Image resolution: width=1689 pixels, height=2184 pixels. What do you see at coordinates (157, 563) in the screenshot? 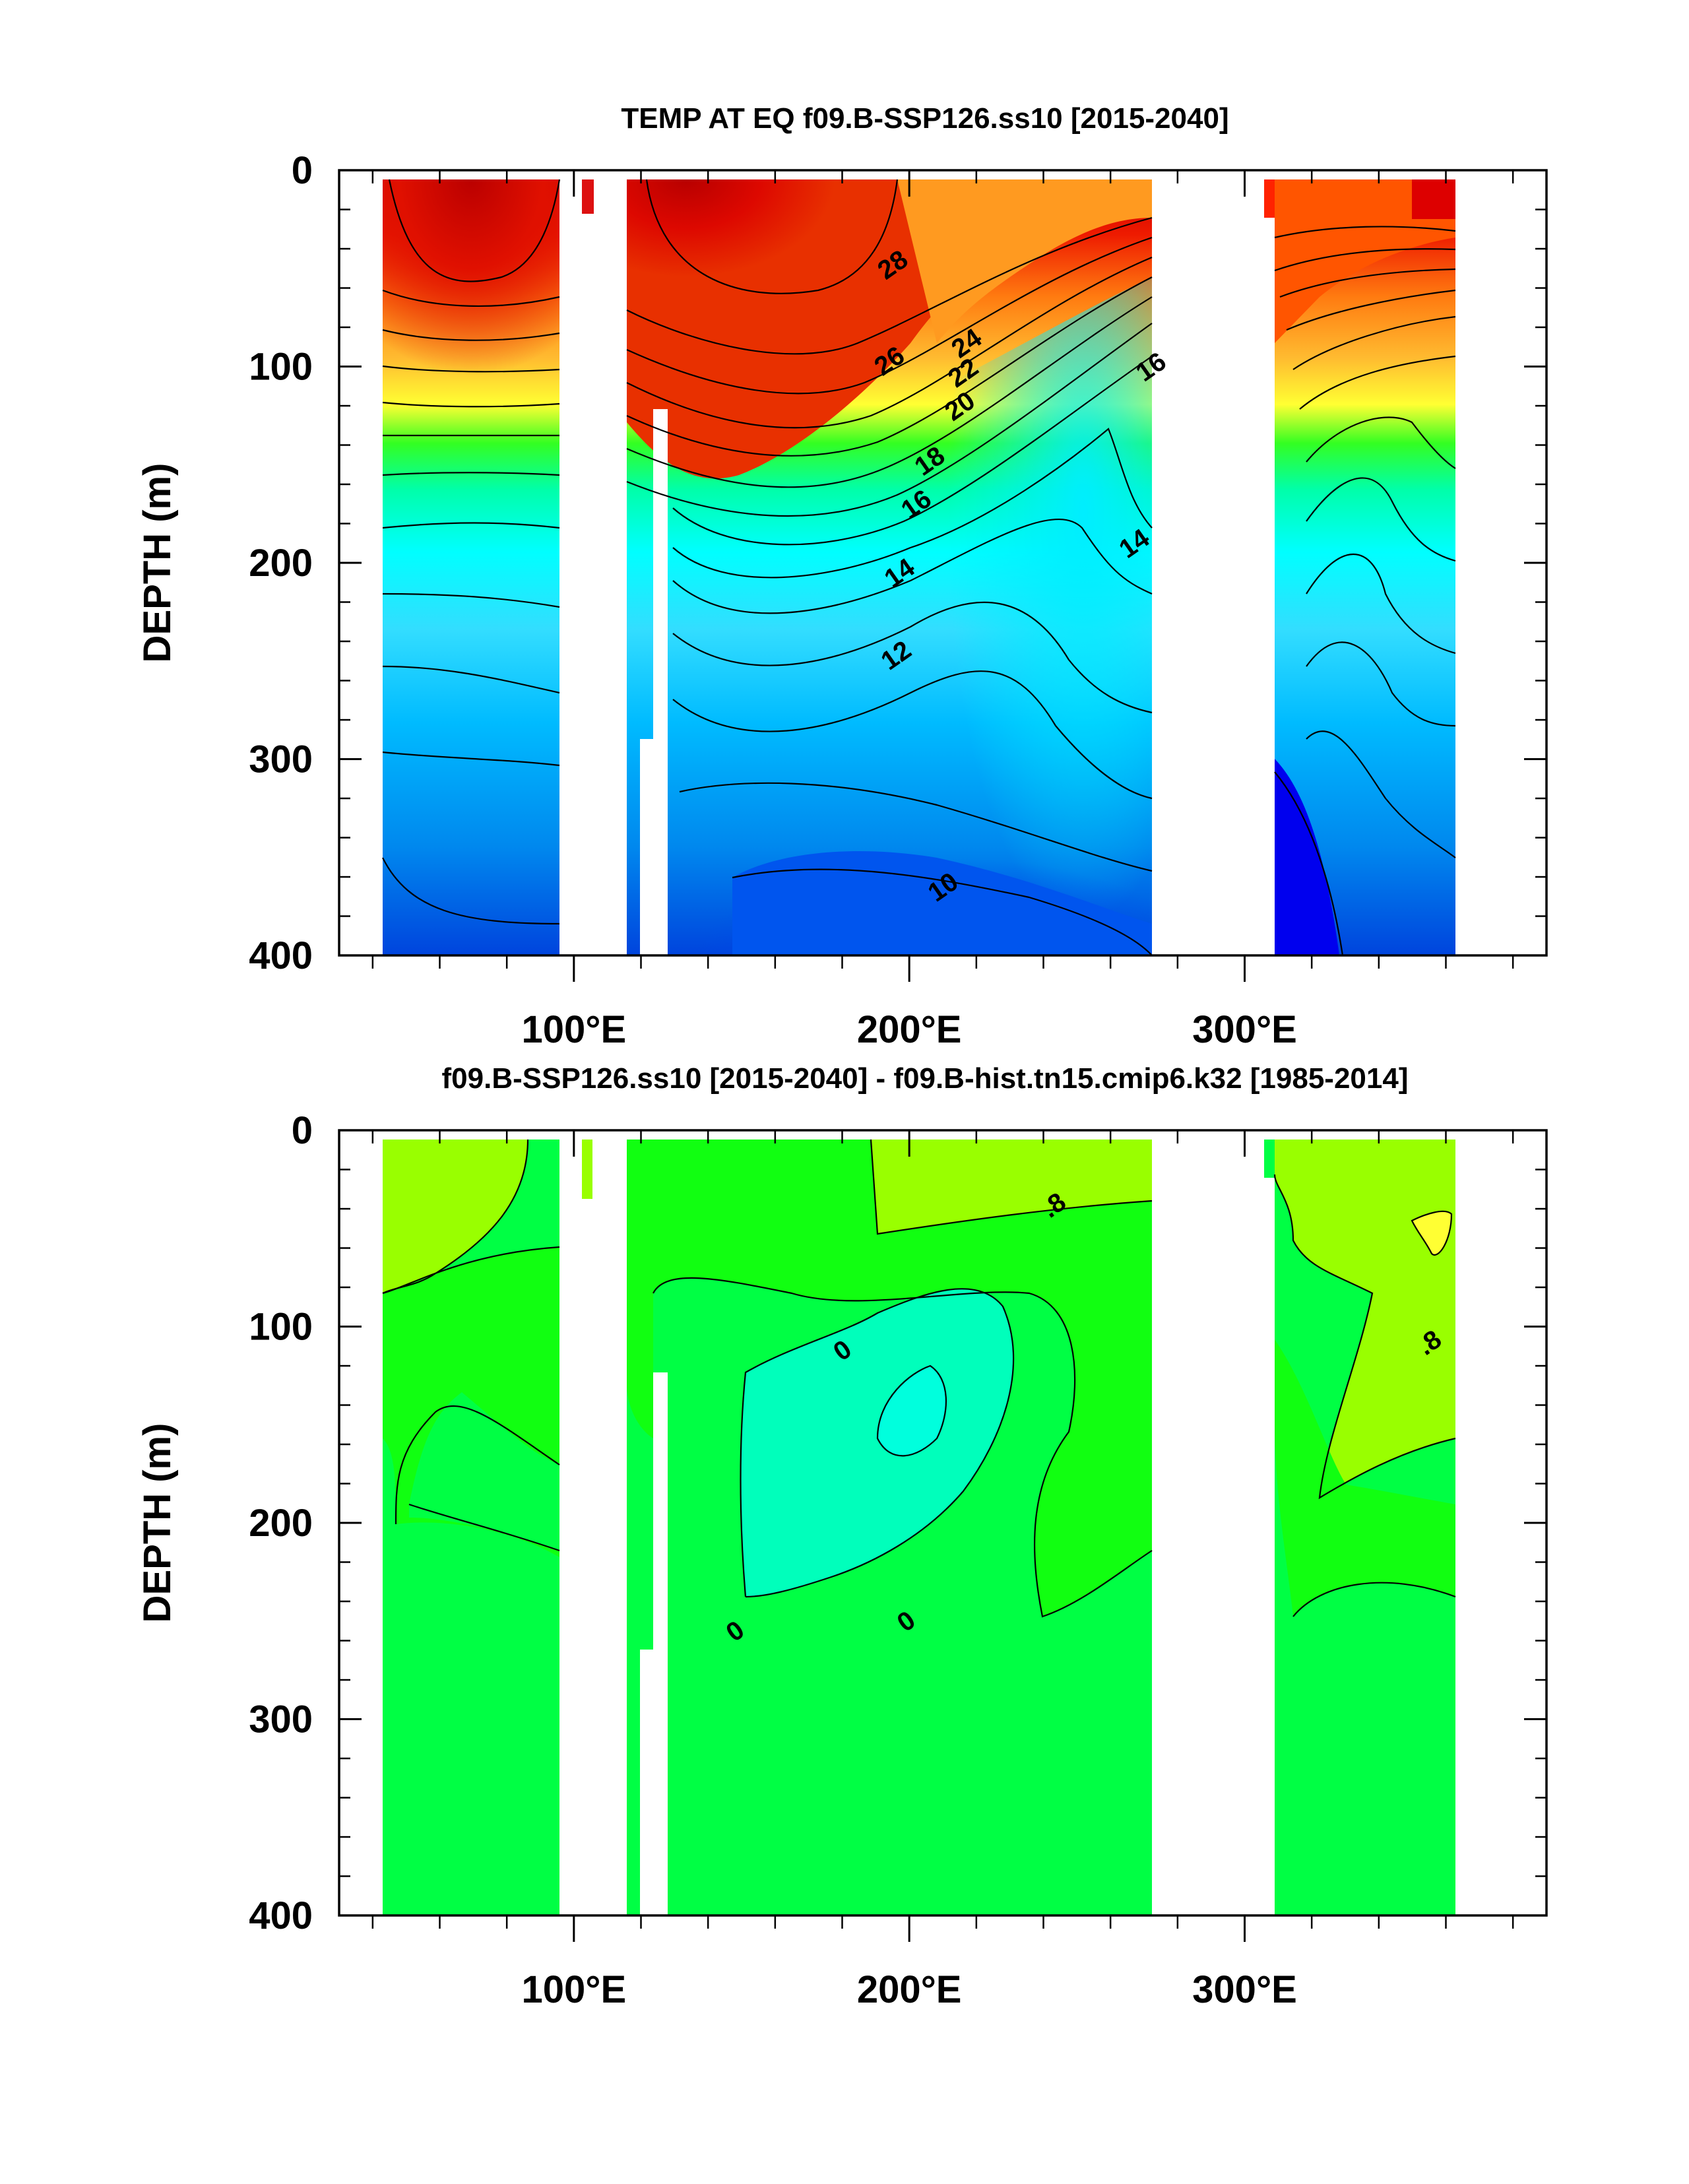
I see `y-axis-label-1: DEPTH (m)` at bounding box center [157, 563].